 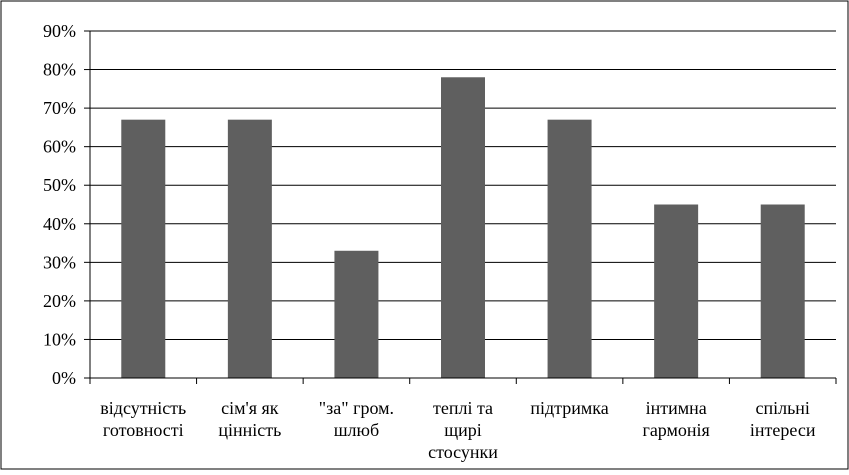 I want to click on y-tick-label: 70%, so click(x=59, y=108).